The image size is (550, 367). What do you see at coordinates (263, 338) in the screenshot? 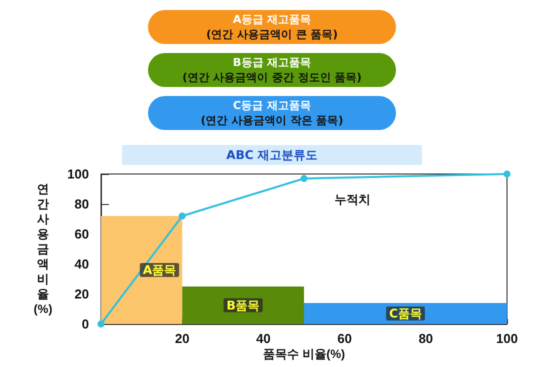
I see `x-tick-label: 40` at bounding box center [263, 338].